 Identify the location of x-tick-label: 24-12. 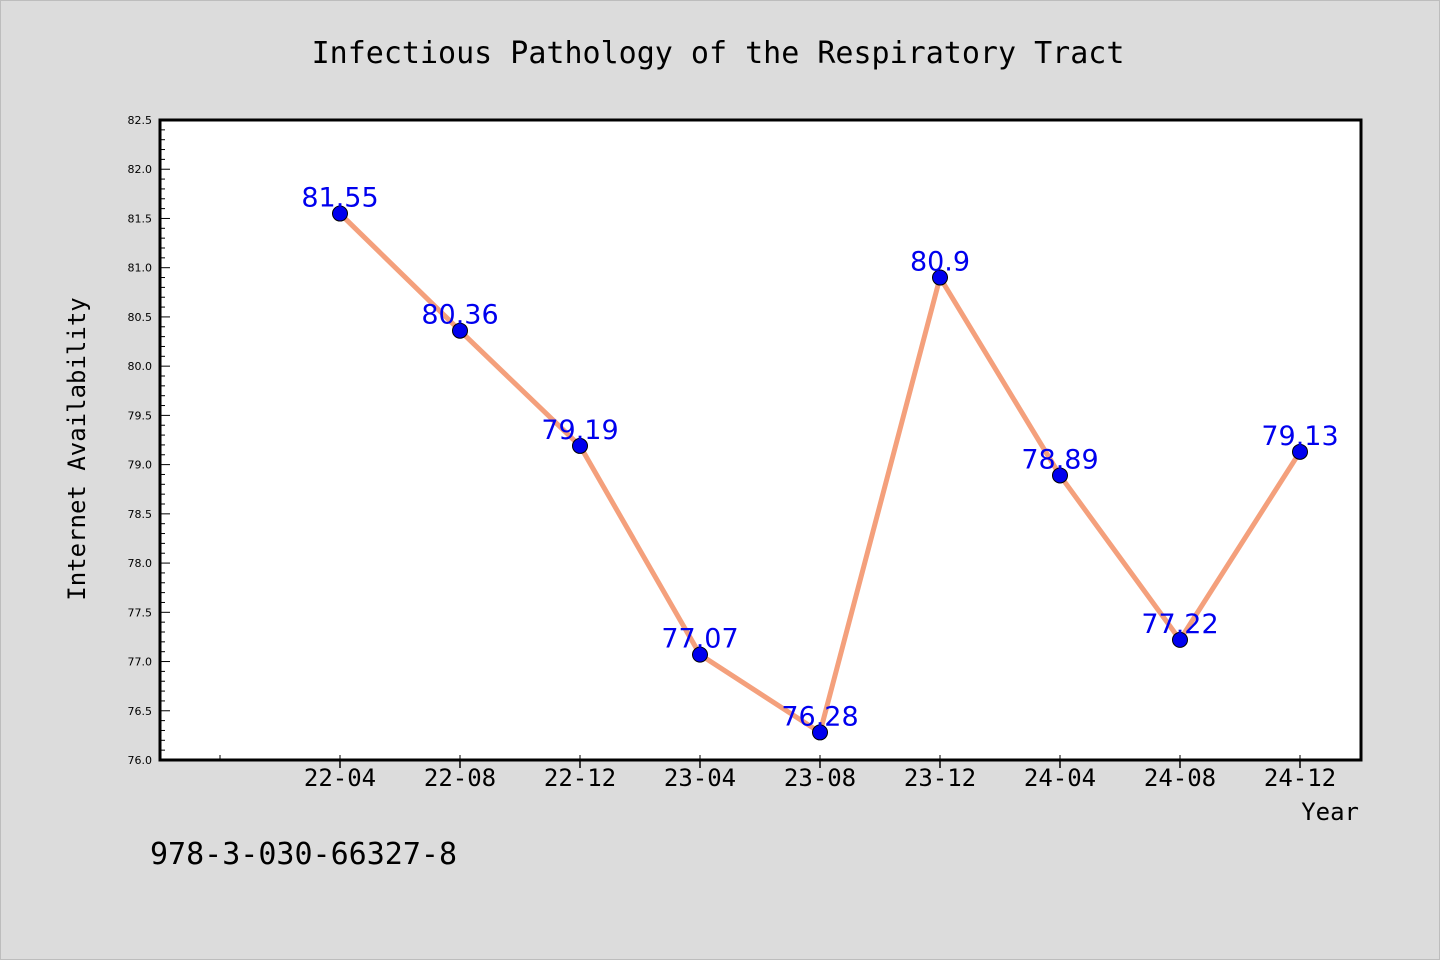
(1300, 778).